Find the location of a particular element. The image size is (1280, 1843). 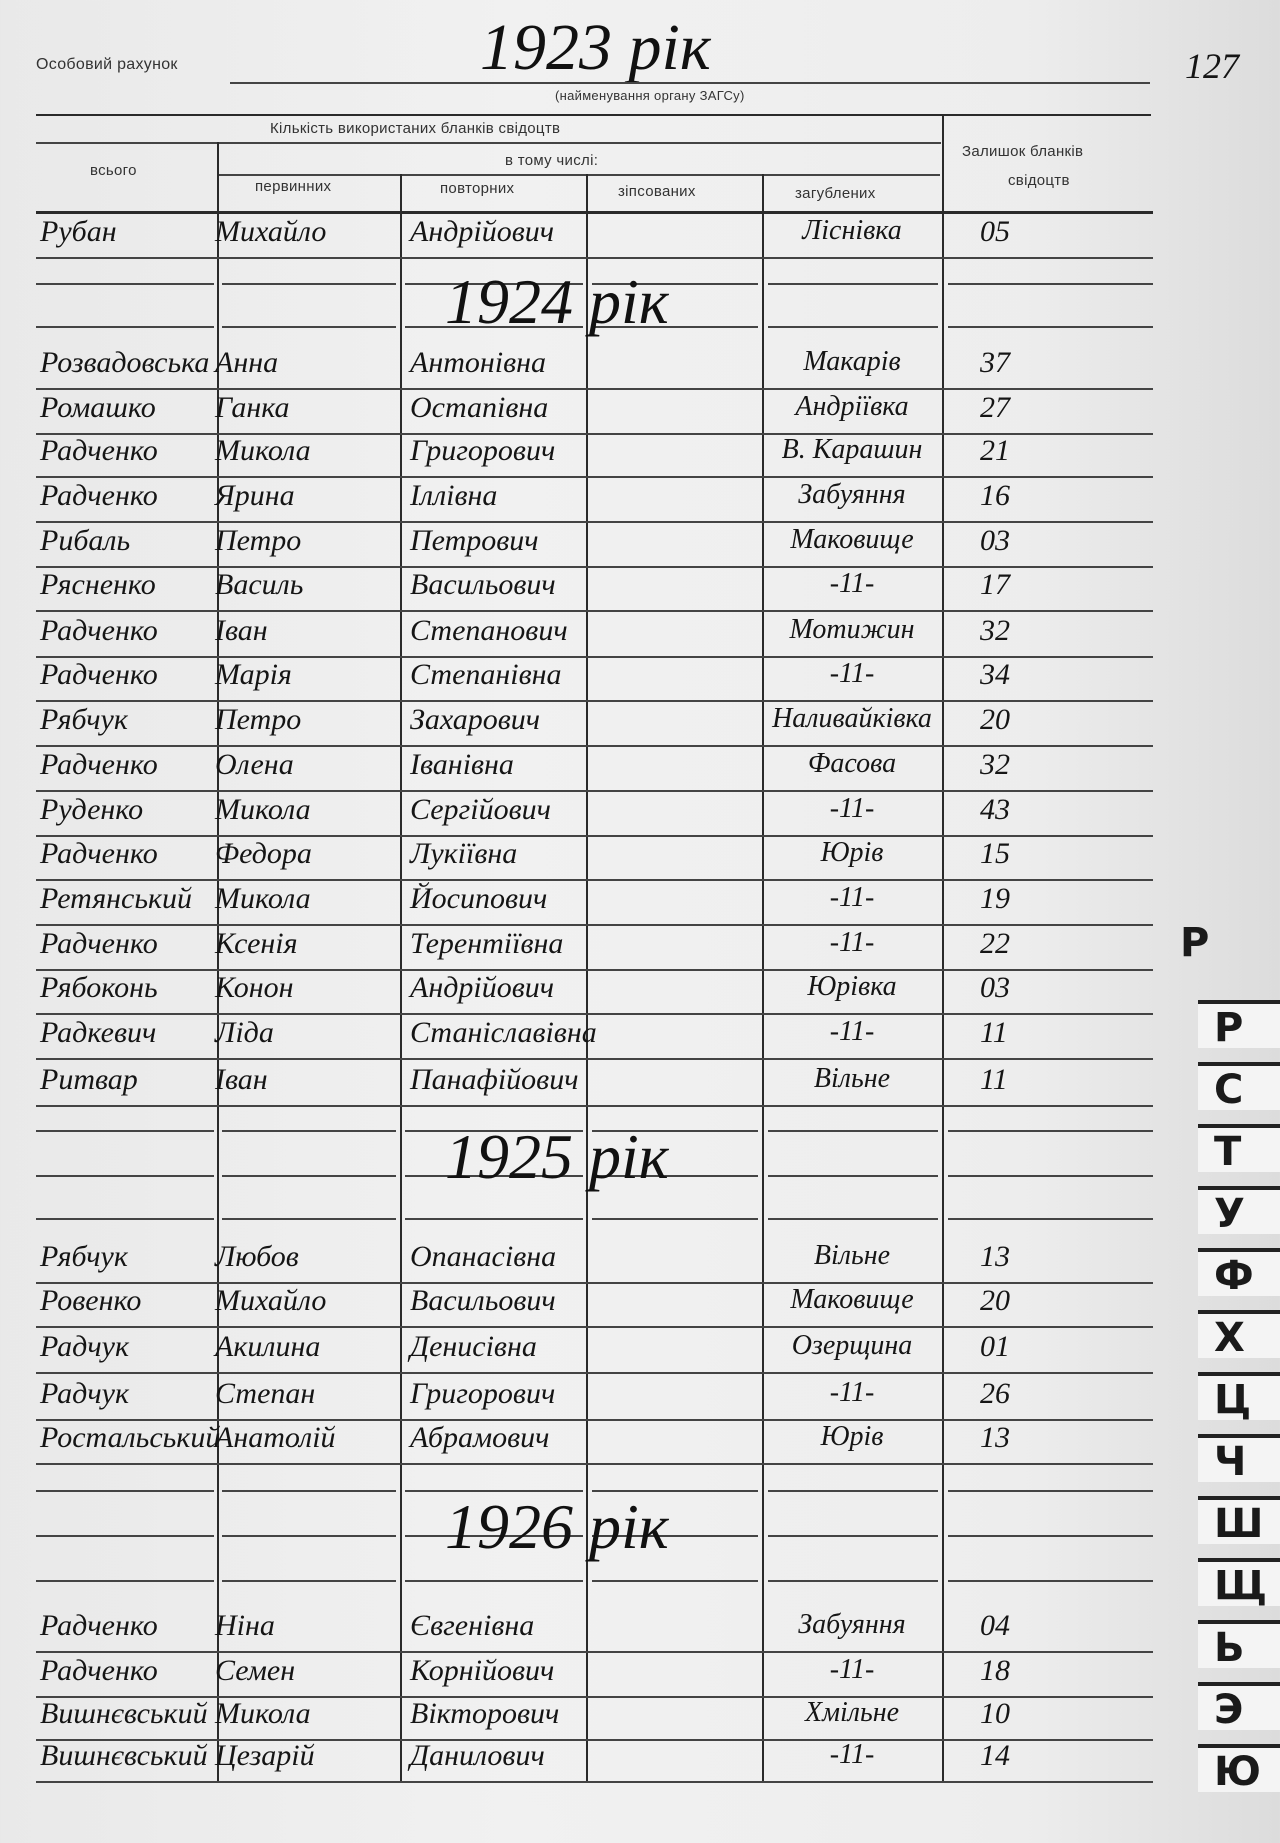

surname: Радкевич is located at coordinates (98, 1032).